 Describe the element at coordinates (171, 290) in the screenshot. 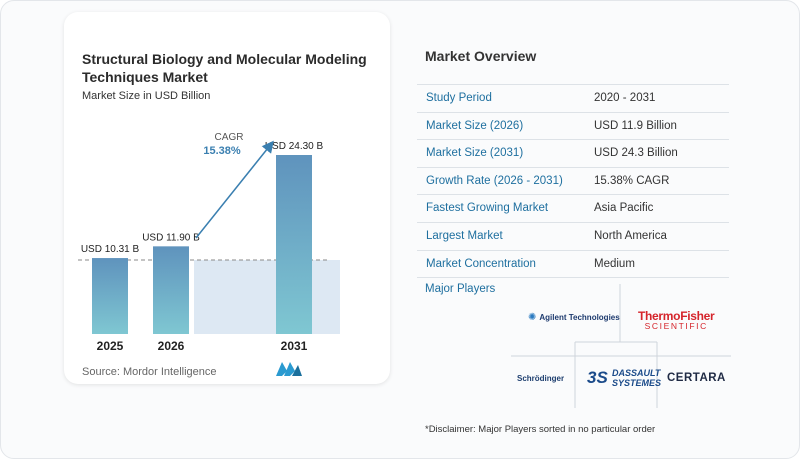

I see `bar-2026` at that location.